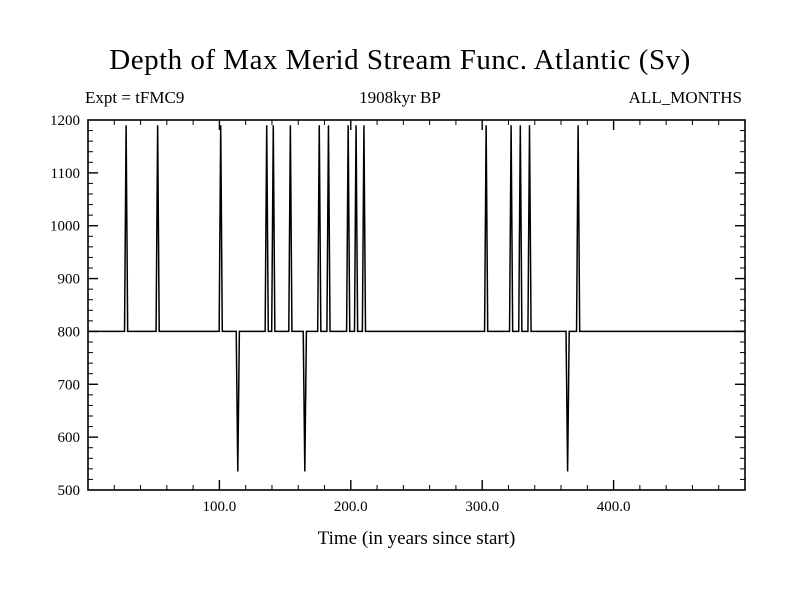 This screenshot has height=600, width=800. I want to click on y-tick-label: 700, so click(69, 385).